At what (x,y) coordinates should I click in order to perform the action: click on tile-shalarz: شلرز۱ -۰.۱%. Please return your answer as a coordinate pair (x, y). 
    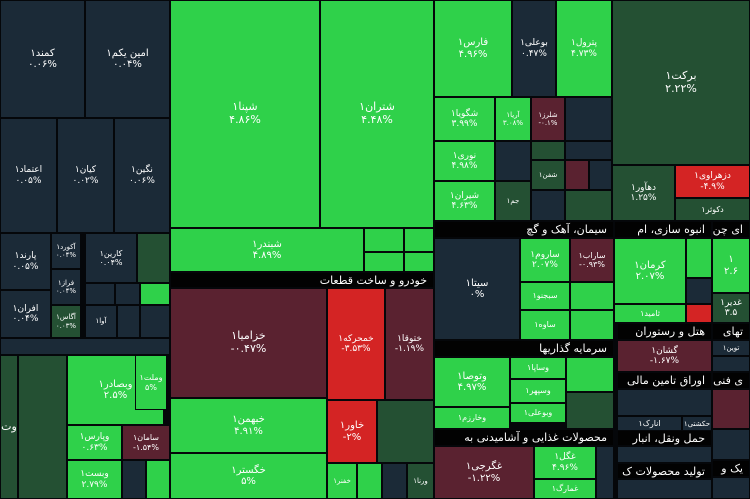
    Looking at the image, I should click on (548, 119).